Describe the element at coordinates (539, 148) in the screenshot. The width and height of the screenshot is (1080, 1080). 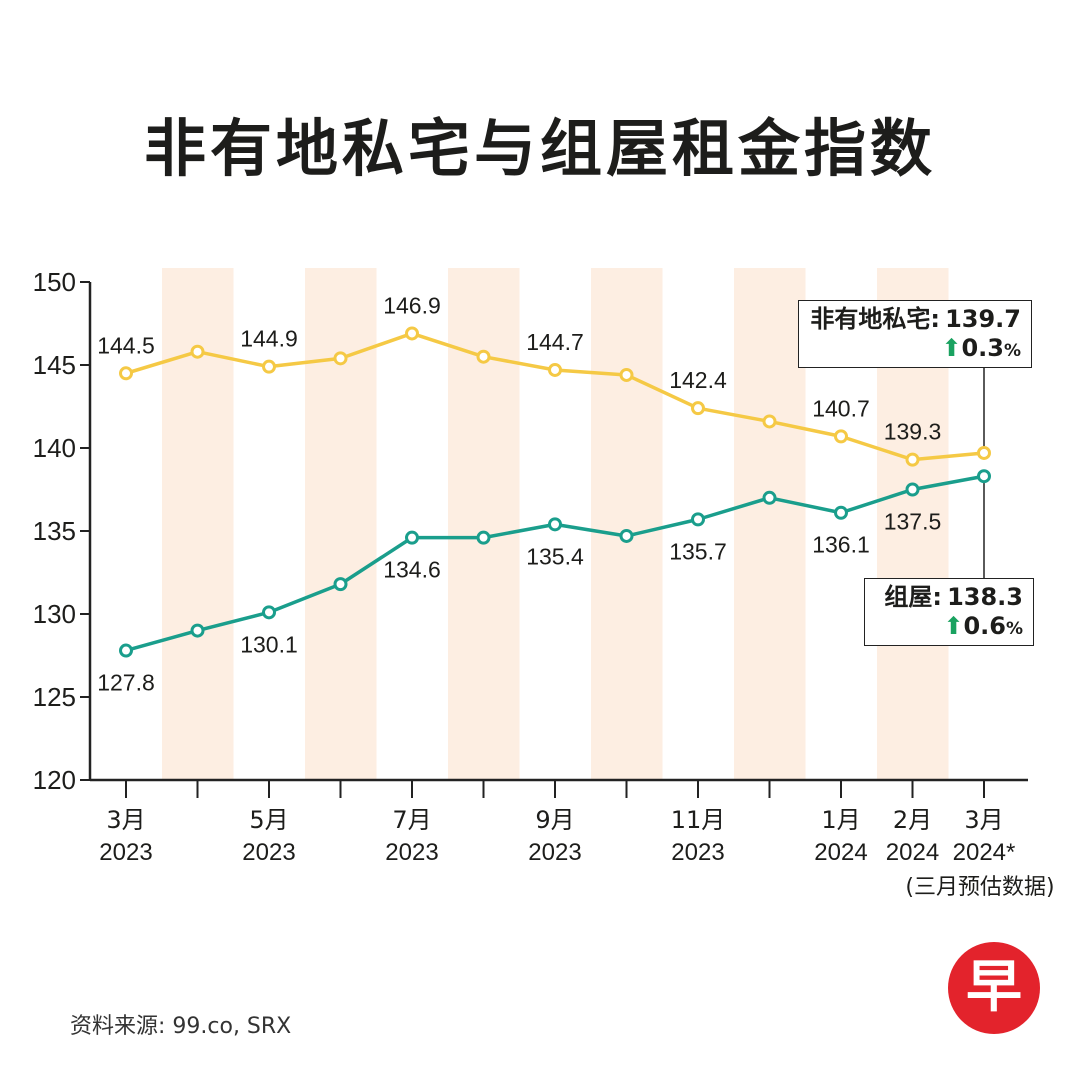
I see `chart-title: 非有地私宅与组屋租金指数` at that location.